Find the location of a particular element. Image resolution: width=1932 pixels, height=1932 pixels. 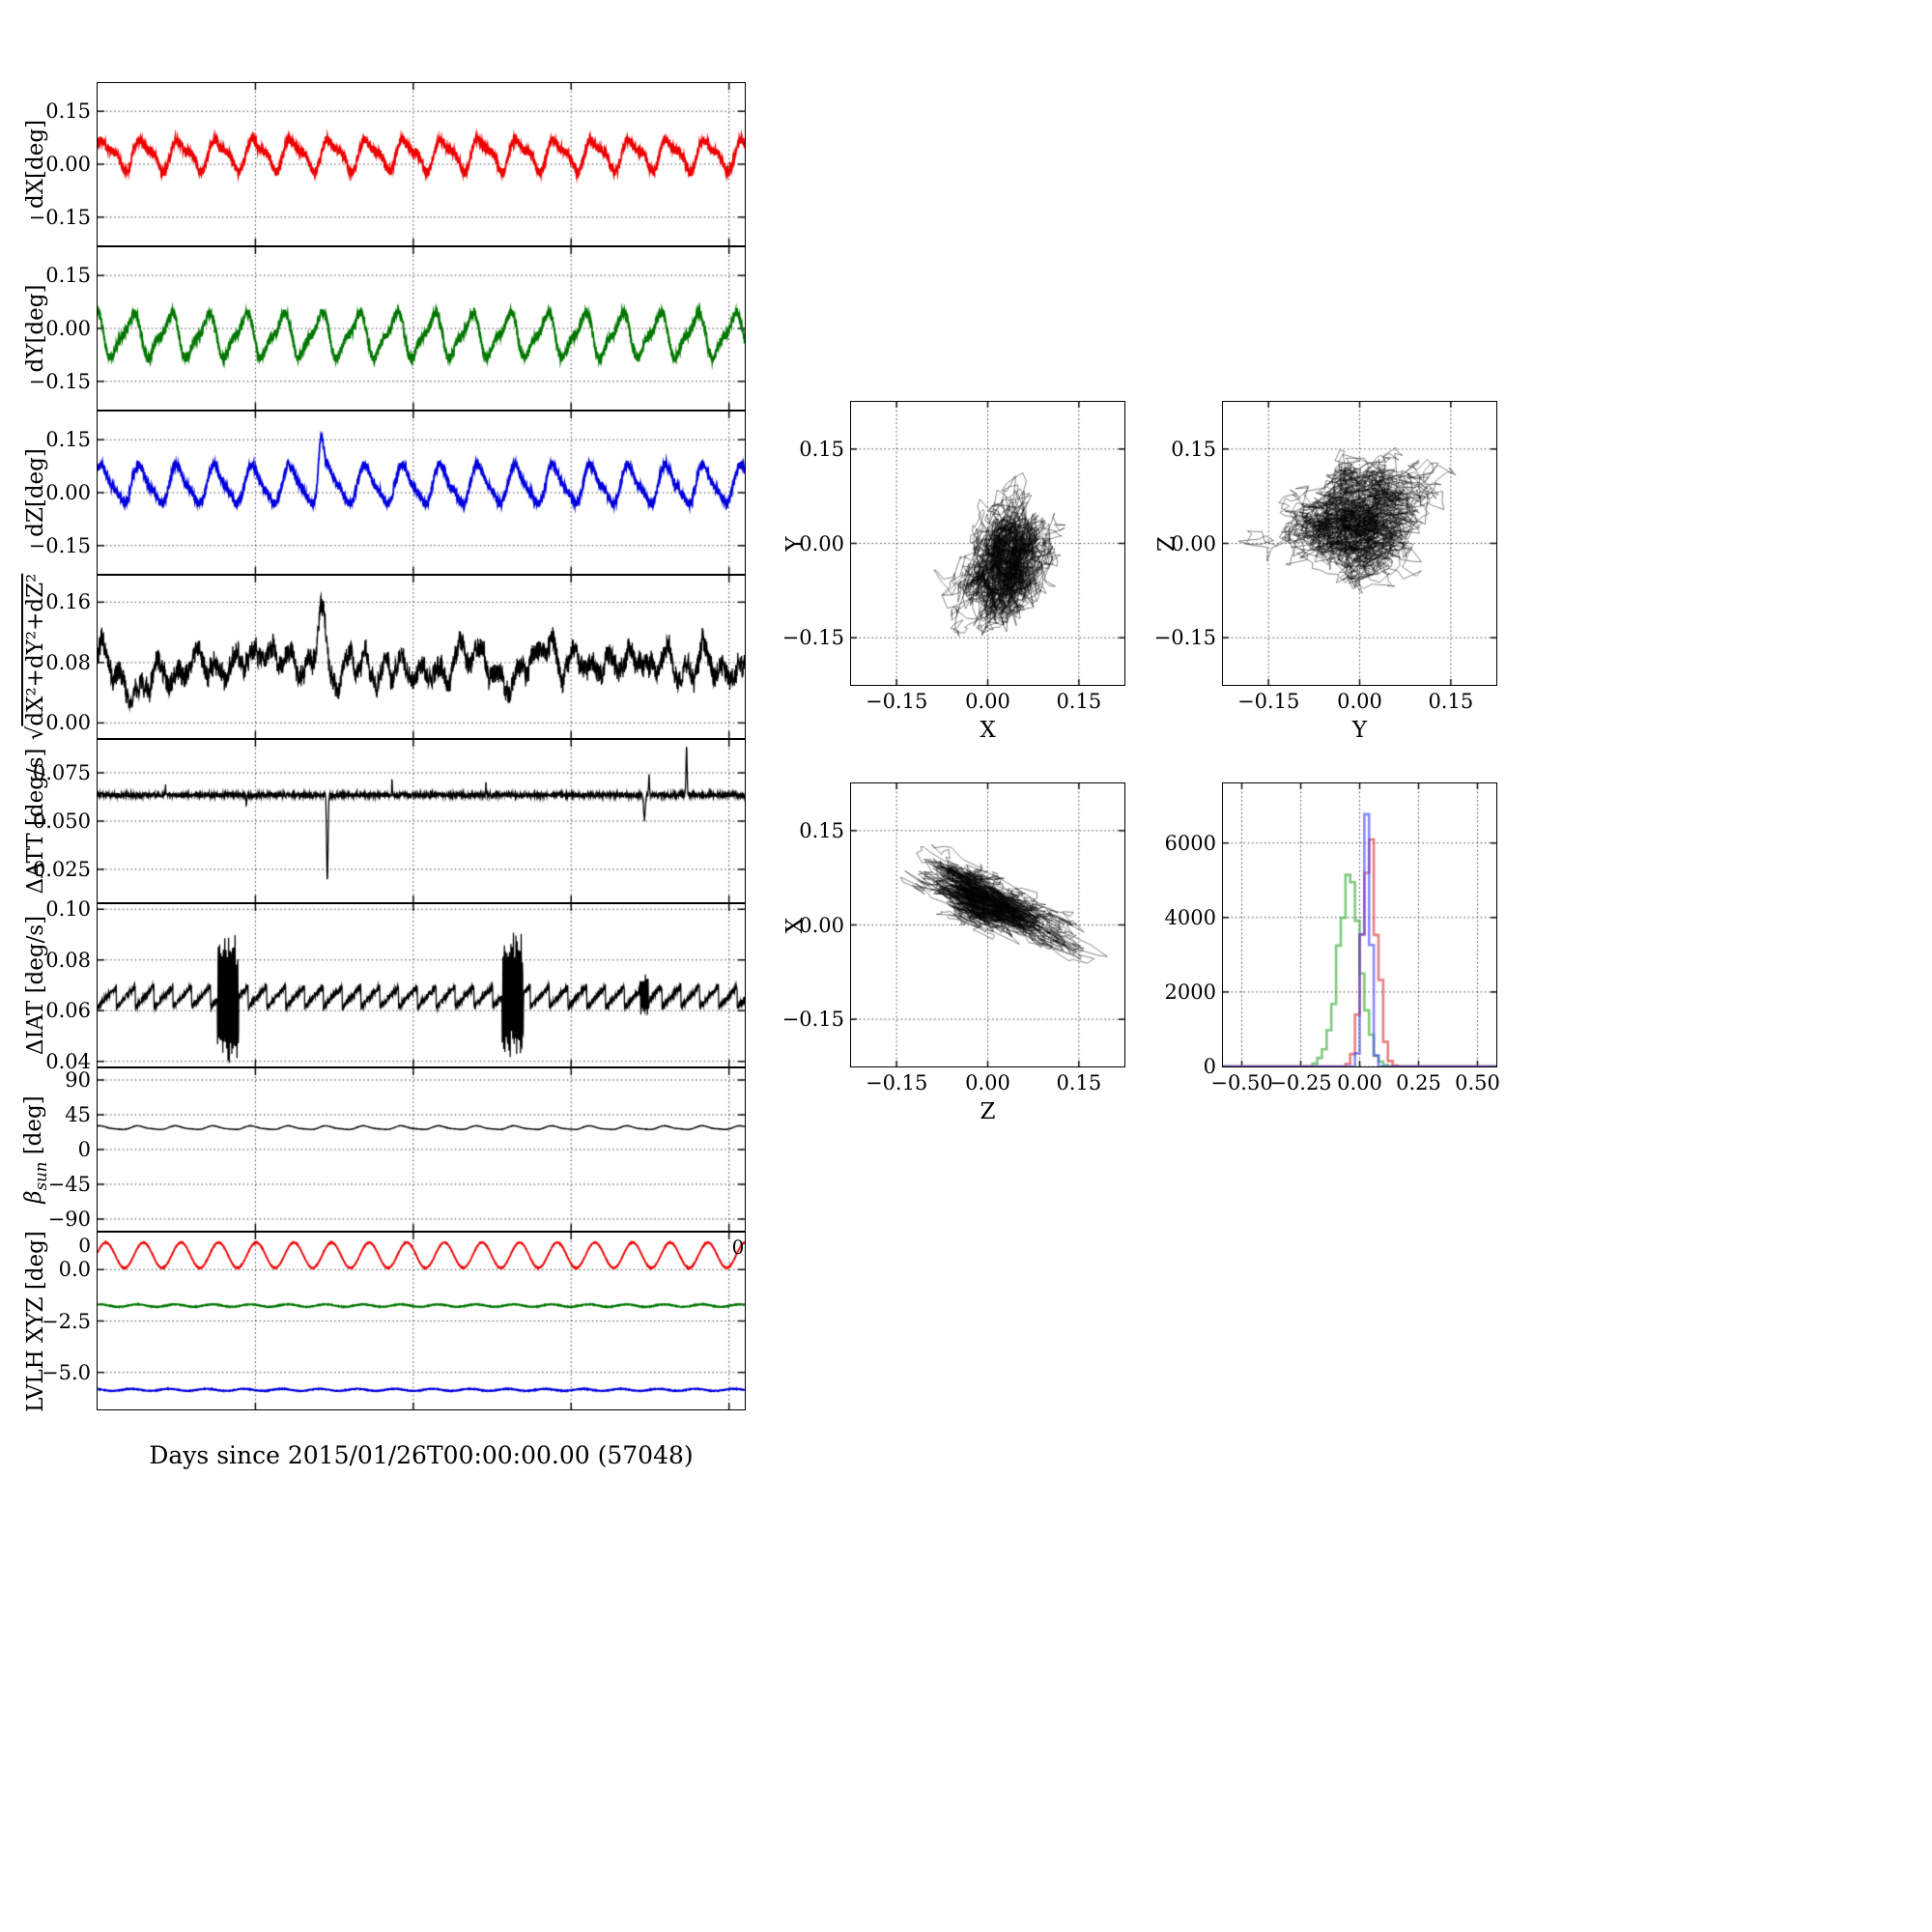

tick-label: −0.25 is located at coordinates (1300, 1082).